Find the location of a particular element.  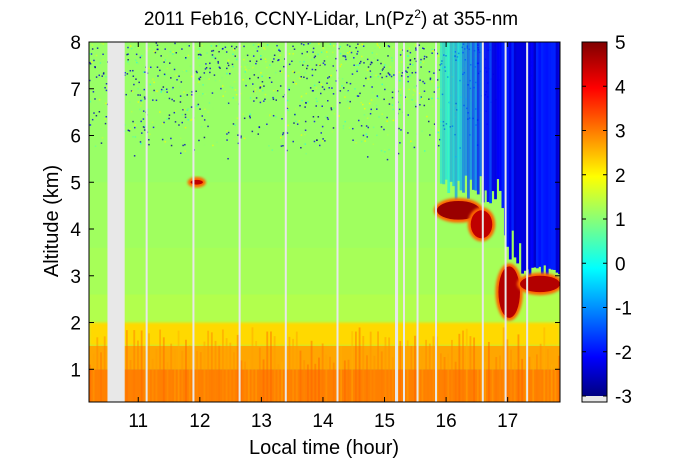

background-band is located at coordinates (324, 271).